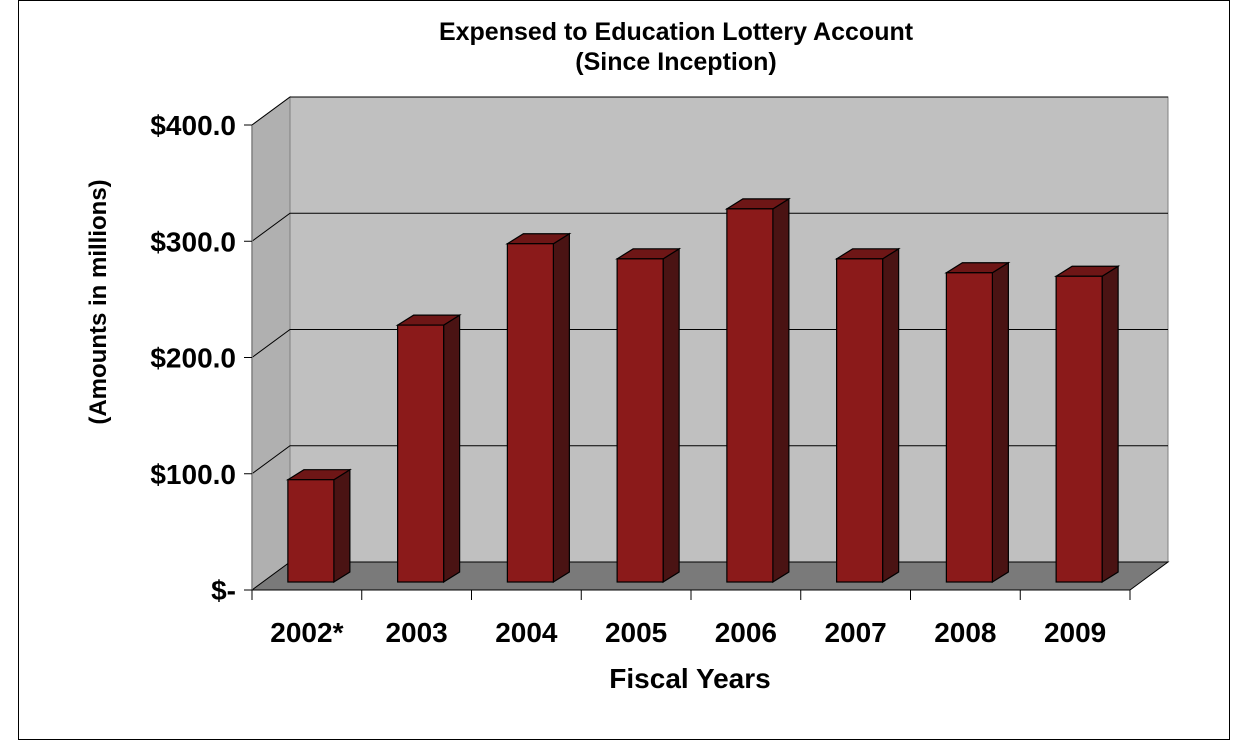 Image resolution: width=1238 pixels, height=740 pixels. I want to click on x-tick-label: 2009, so click(1075, 632).